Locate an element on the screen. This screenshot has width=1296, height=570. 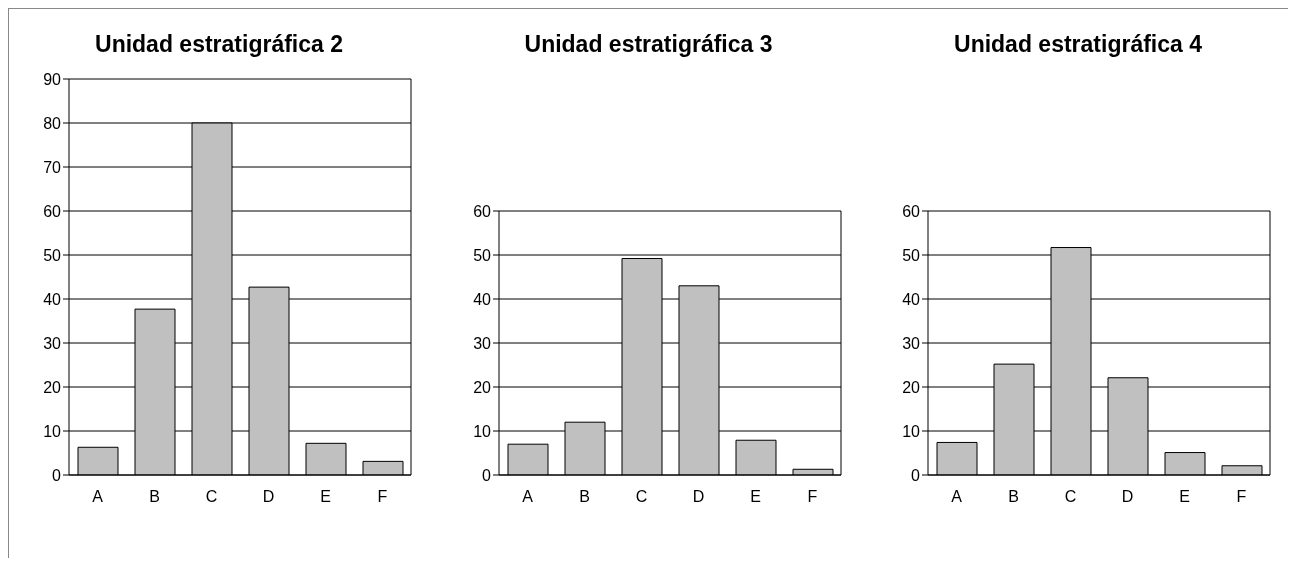
y-tick-label: 90 is located at coordinates (52, 79).